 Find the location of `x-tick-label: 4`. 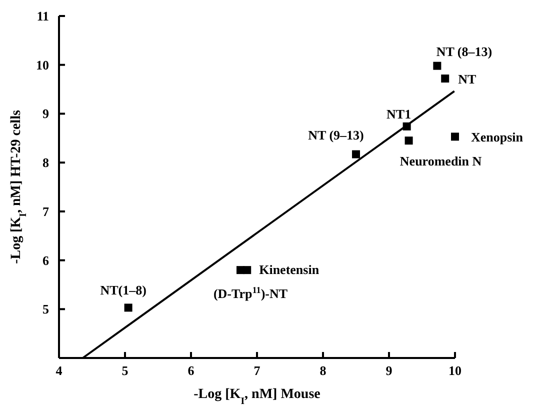

x-tick-label: 4 is located at coordinates (59, 370).